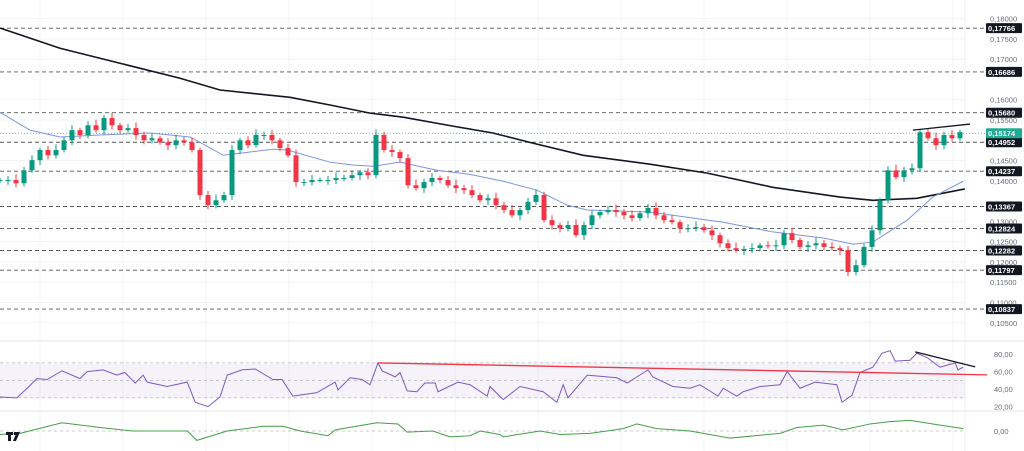 This screenshot has width=1024, height=451. Describe the element at coordinates (682, 369) in the screenshot. I see `rsi-trendline-red` at that location.